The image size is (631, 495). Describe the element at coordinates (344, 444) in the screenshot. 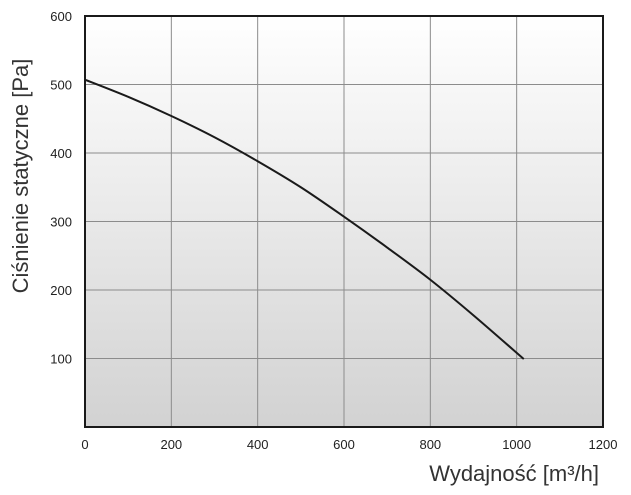

I see `x-tick-label: 600` at that location.